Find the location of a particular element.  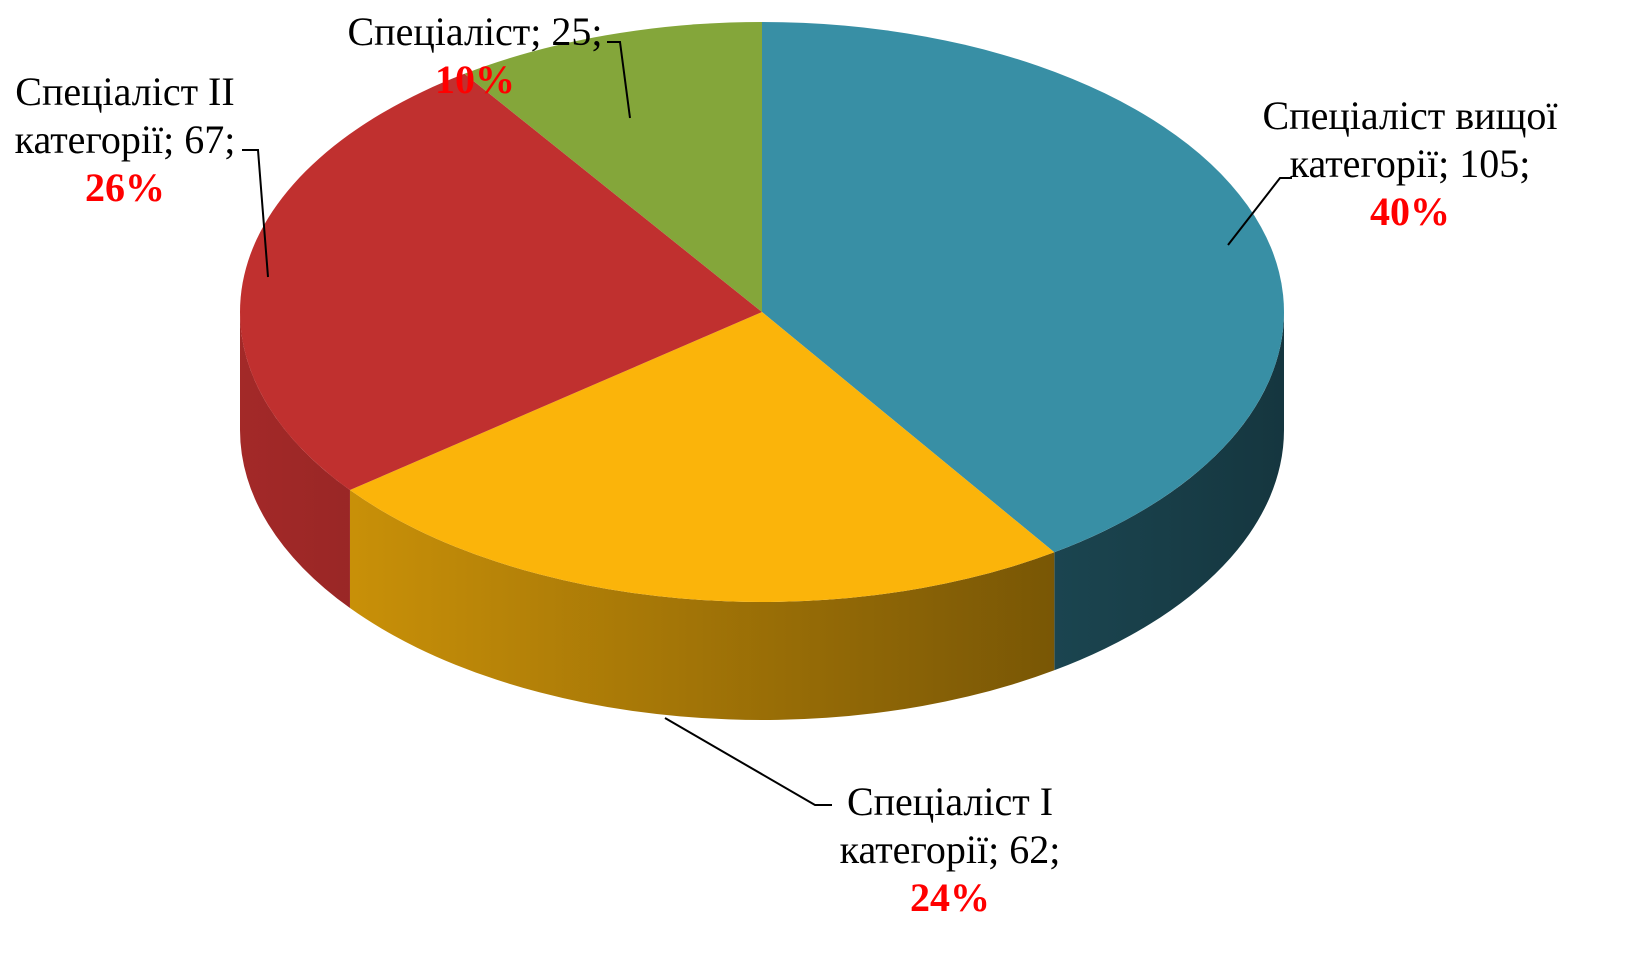

data-label: Спеціаліст І категорії; 62; 24% is located at coordinates (950, 850).